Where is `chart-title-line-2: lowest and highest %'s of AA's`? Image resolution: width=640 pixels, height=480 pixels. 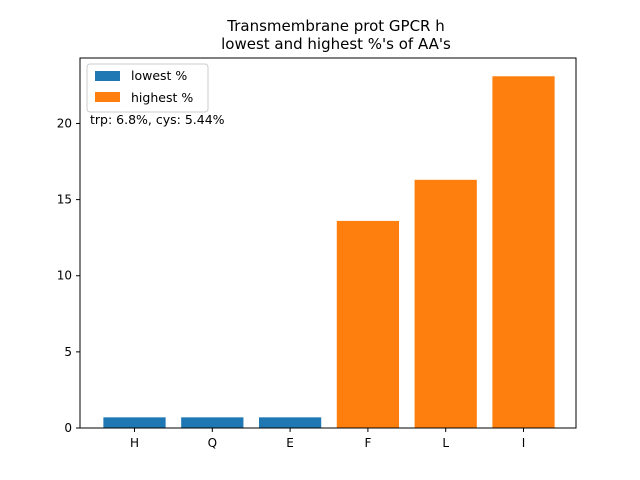 chart-title-line-2: lowest and highest %'s of AA's is located at coordinates (336, 44).